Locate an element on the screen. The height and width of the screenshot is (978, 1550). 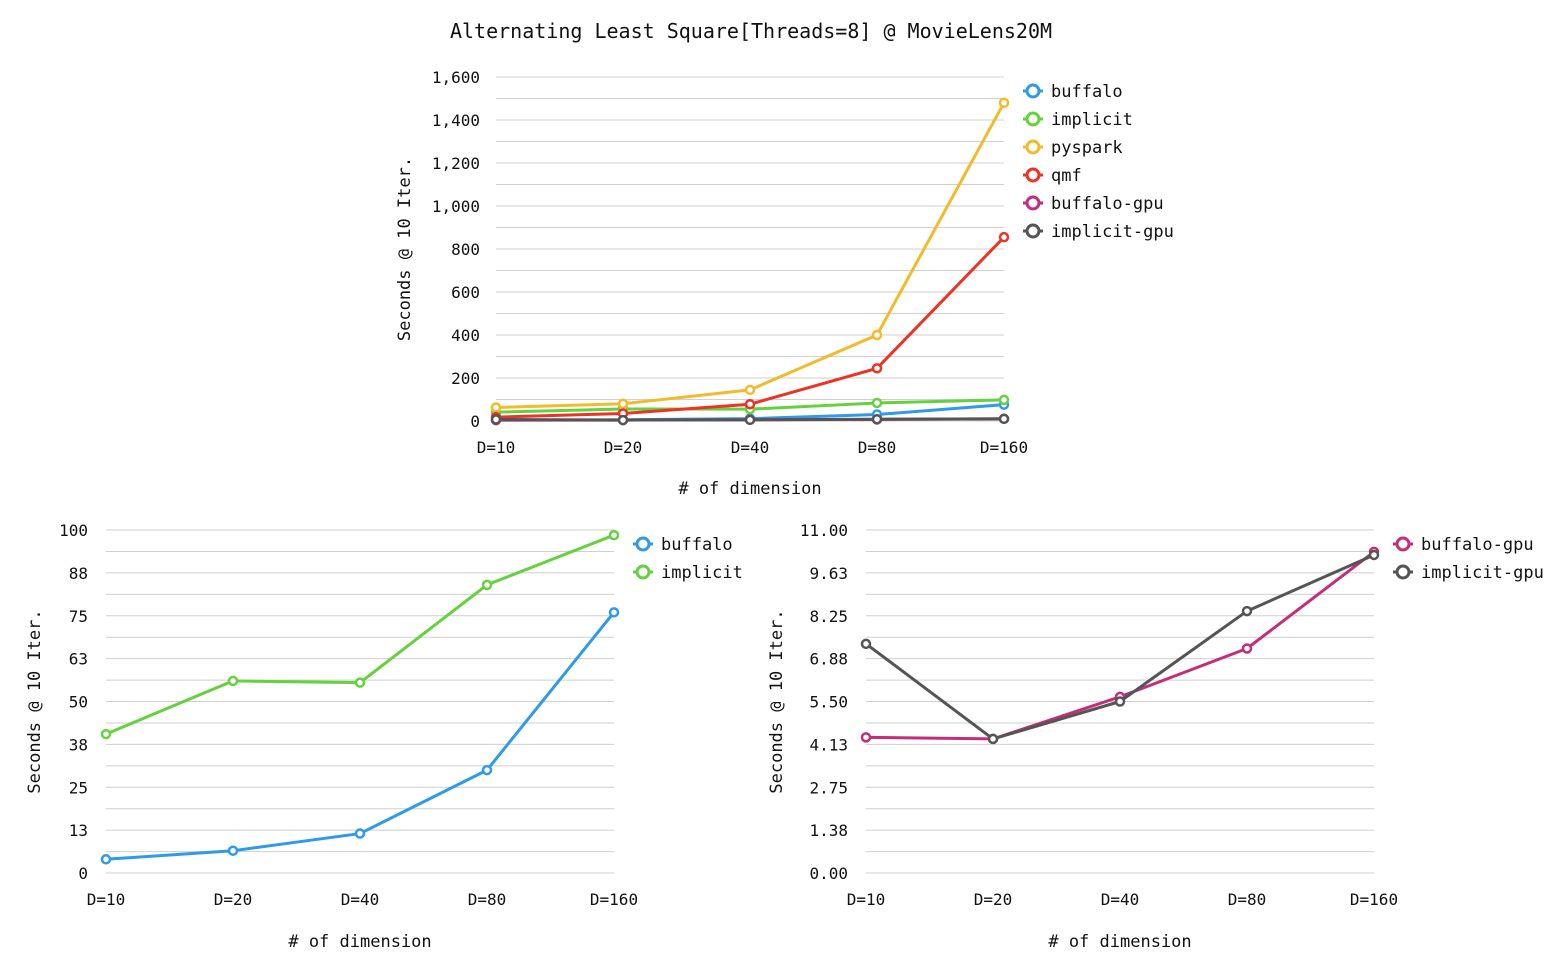
y-tick-label: 100 is located at coordinates (73, 530).